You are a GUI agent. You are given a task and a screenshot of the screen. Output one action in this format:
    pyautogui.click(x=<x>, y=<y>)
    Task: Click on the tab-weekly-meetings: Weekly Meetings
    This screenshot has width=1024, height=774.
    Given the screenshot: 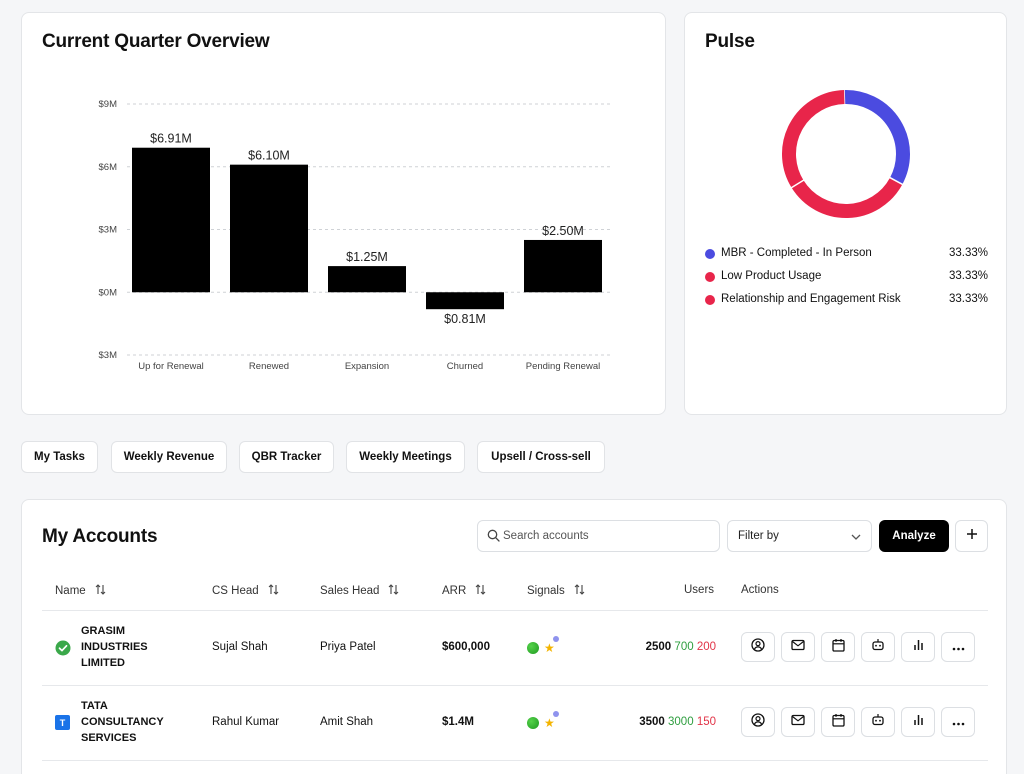 What is the action you would take?
    pyautogui.click(x=405, y=457)
    